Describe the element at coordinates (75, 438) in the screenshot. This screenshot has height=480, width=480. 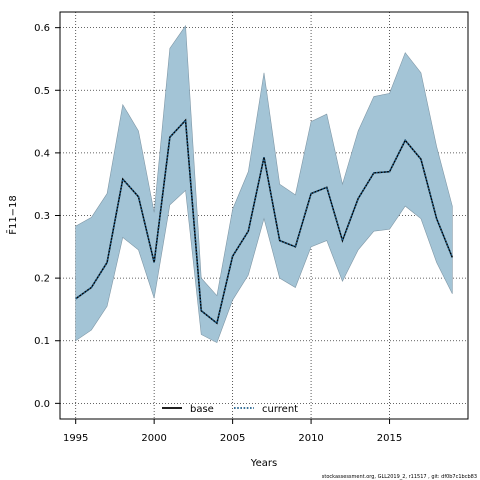
I see `x-tick-label: 1995` at that location.